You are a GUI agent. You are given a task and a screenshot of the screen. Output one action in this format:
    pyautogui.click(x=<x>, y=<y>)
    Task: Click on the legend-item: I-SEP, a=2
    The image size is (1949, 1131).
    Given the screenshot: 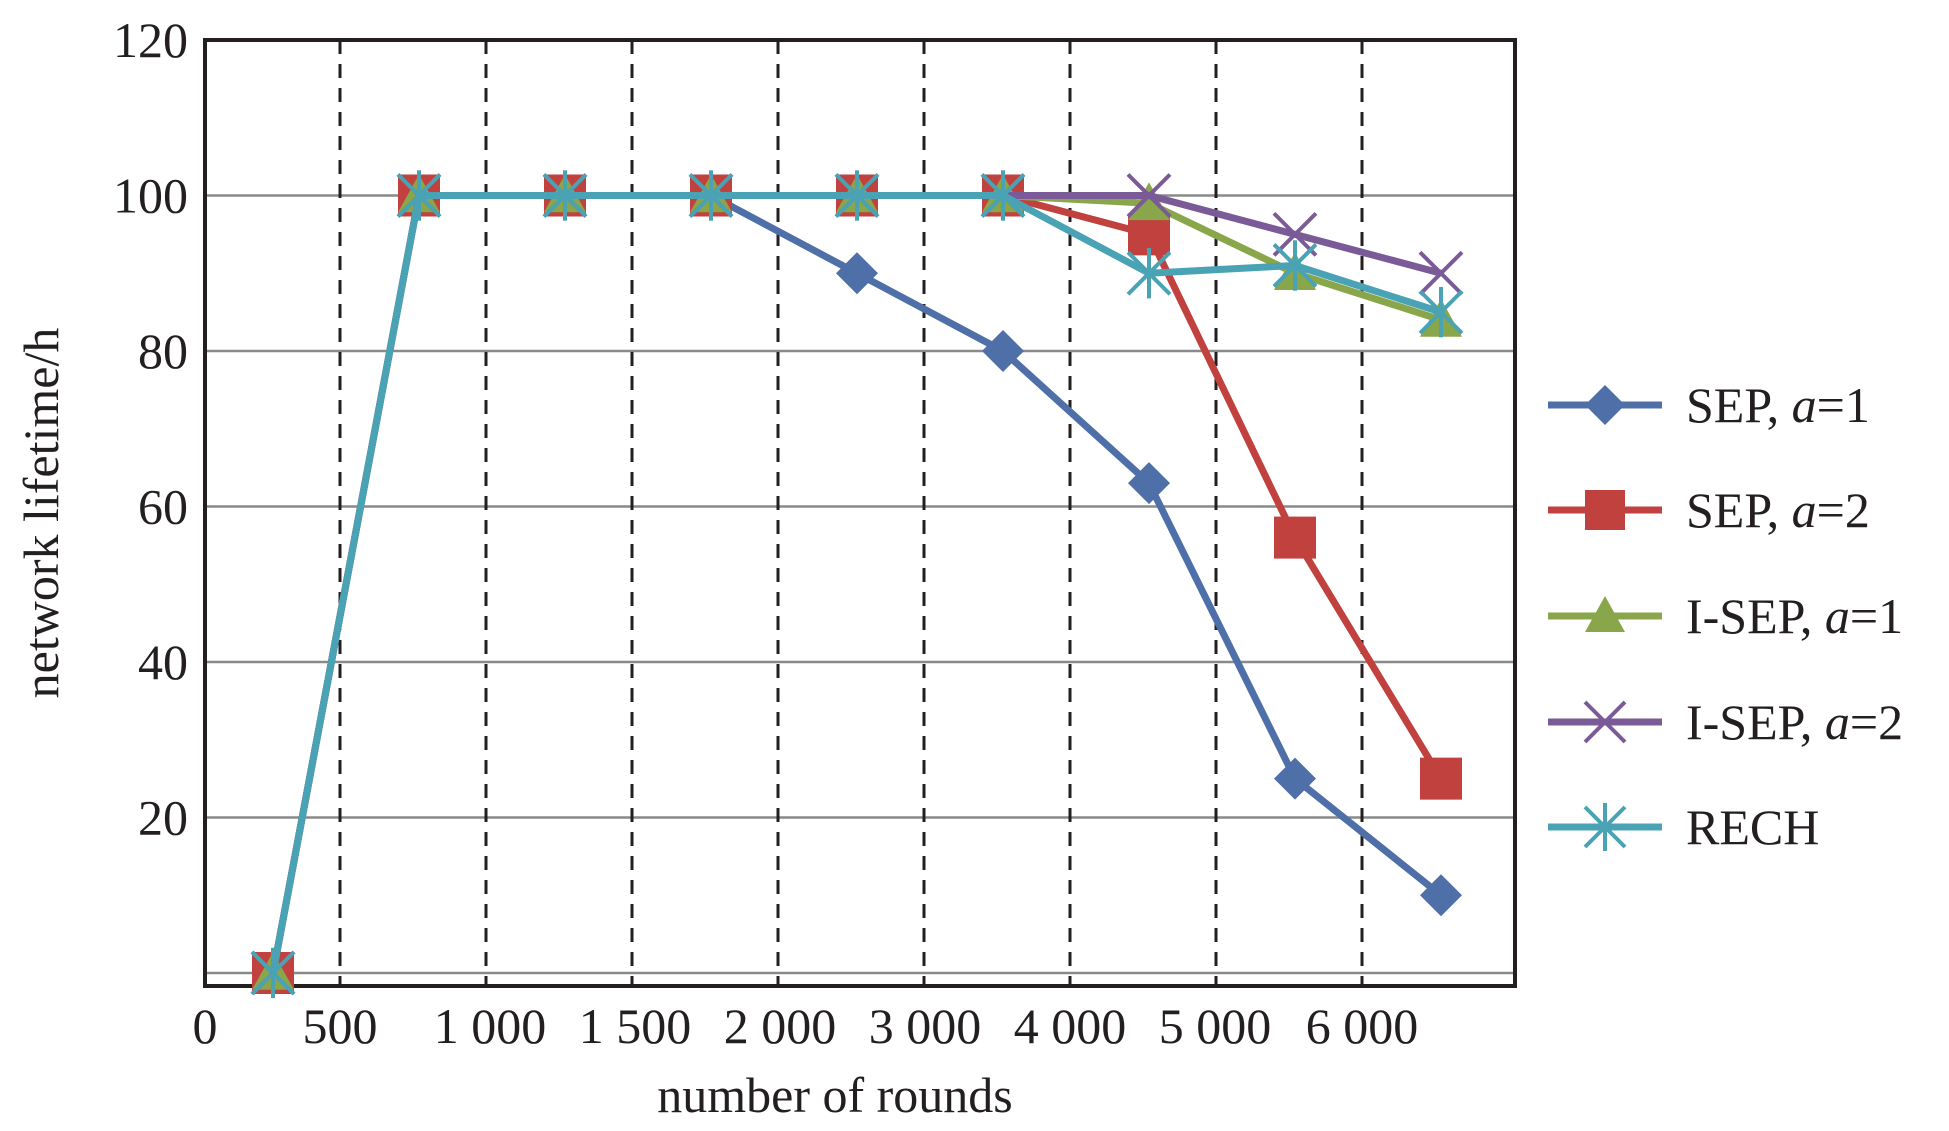 What is the action you would take?
    pyautogui.click(x=1725, y=722)
    